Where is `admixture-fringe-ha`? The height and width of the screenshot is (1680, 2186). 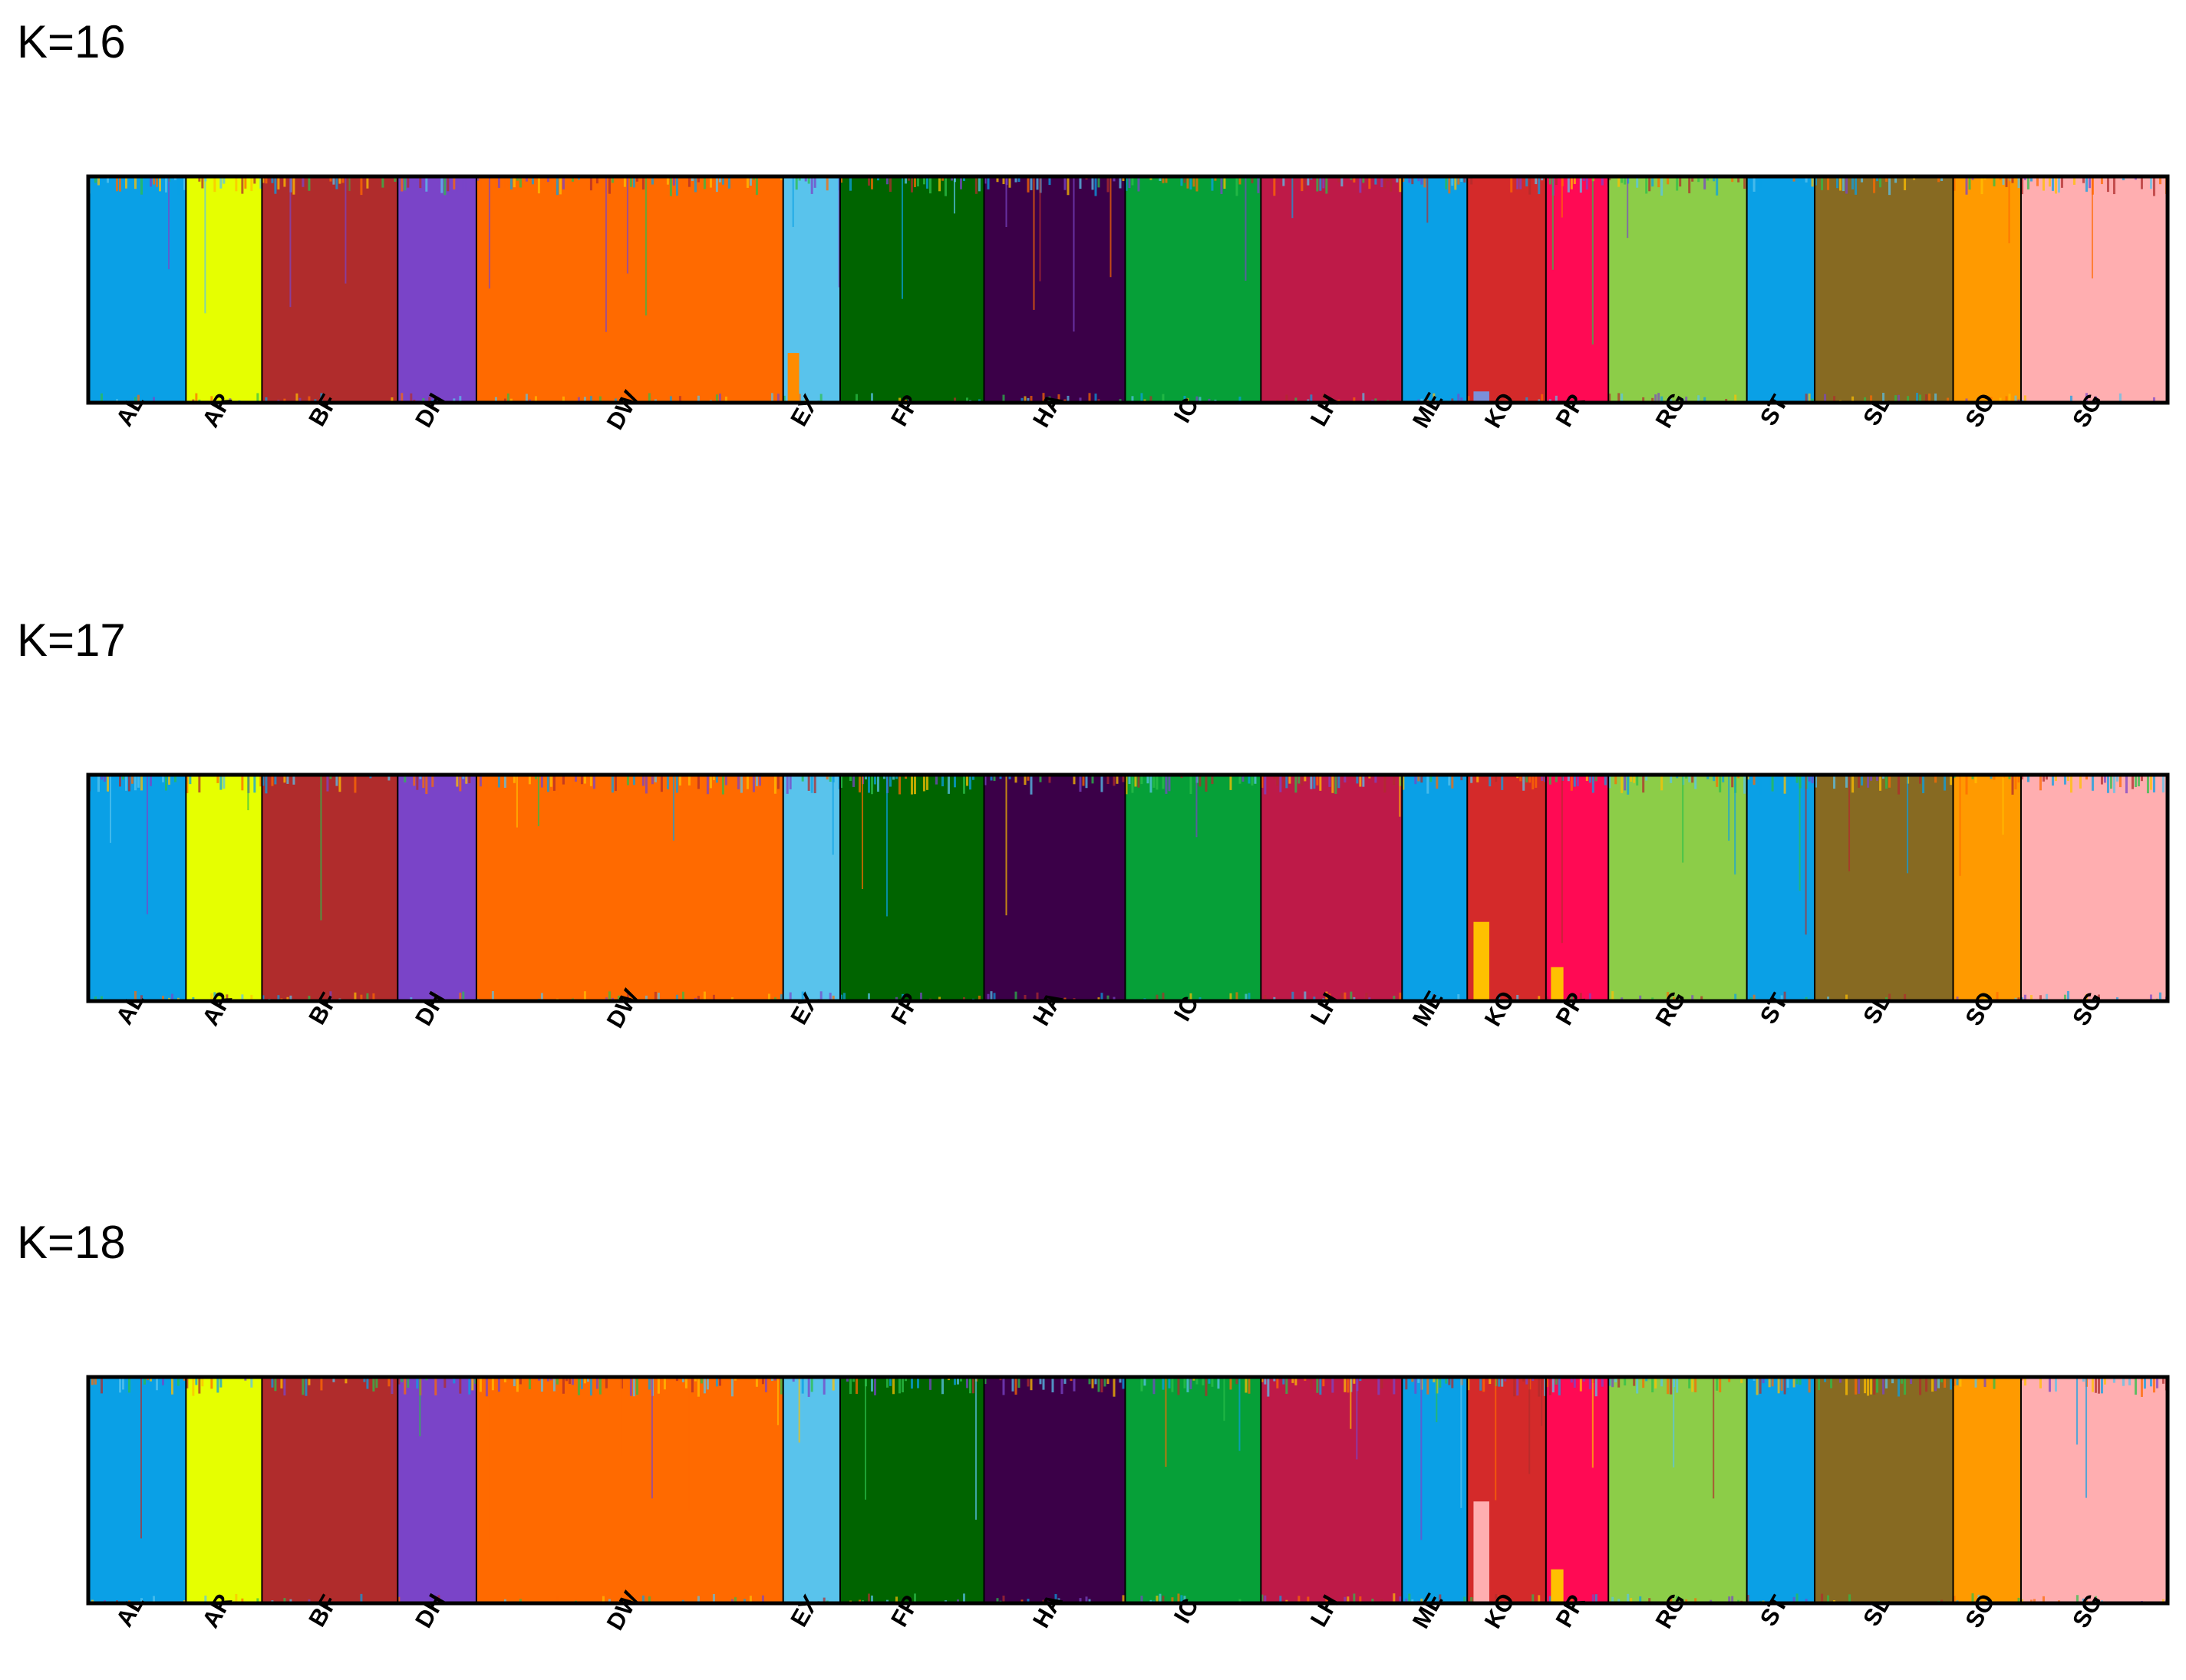 admixture-fringe-ha is located at coordinates (1054, 888).